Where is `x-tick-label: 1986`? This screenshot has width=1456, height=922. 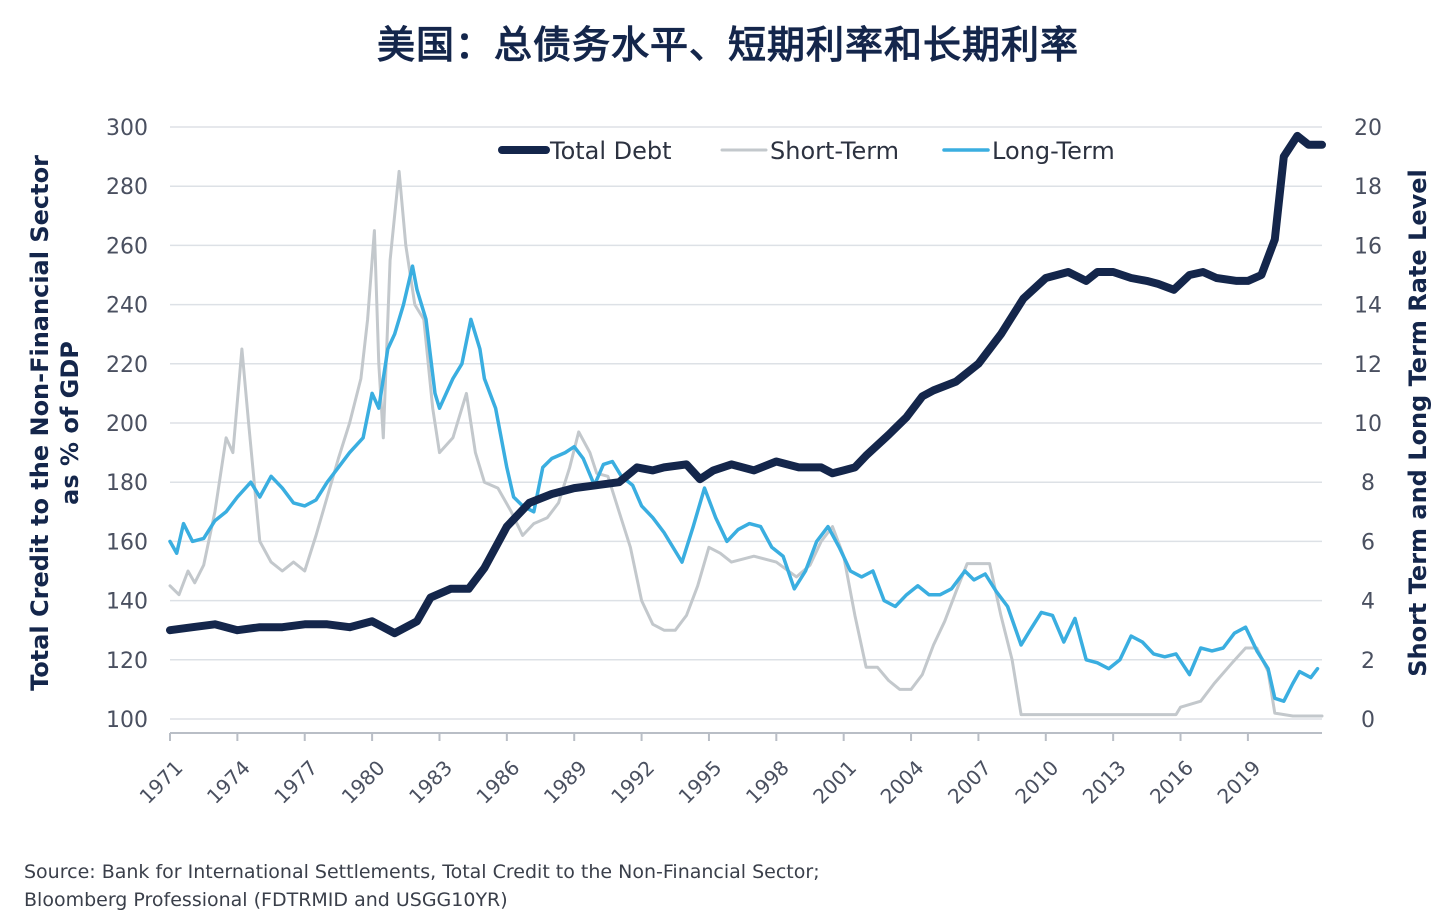 x-tick-label: 1986 is located at coordinates (497, 782).